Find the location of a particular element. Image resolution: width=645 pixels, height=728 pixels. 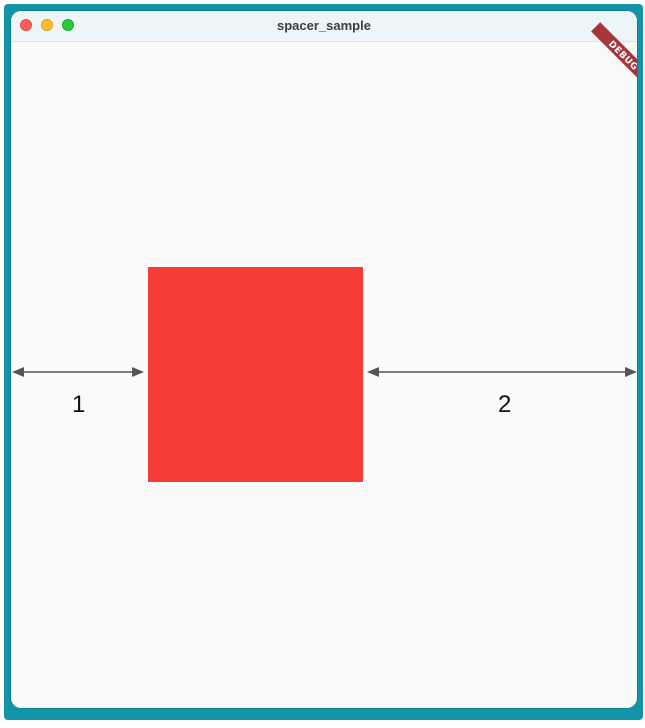

red-square is located at coordinates (255, 374).